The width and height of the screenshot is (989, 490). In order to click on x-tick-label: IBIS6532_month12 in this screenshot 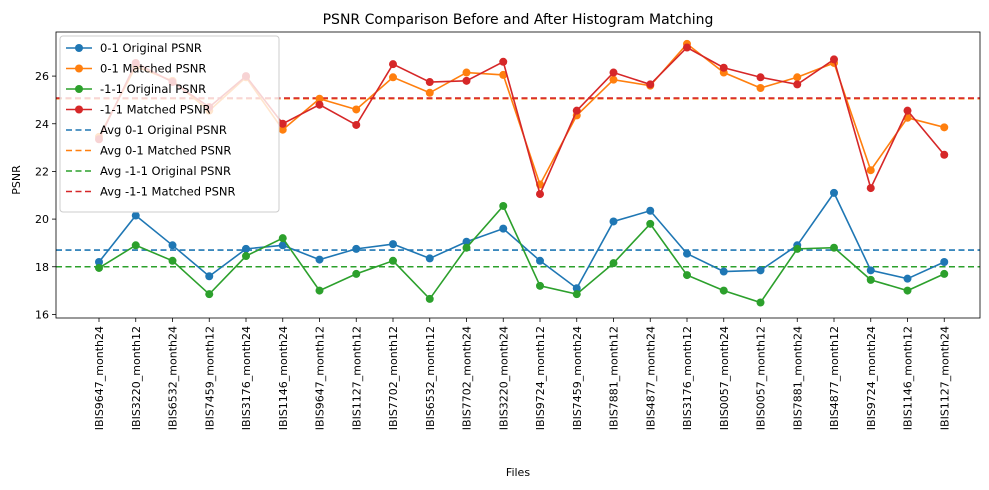, I will do `click(430, 378)`.